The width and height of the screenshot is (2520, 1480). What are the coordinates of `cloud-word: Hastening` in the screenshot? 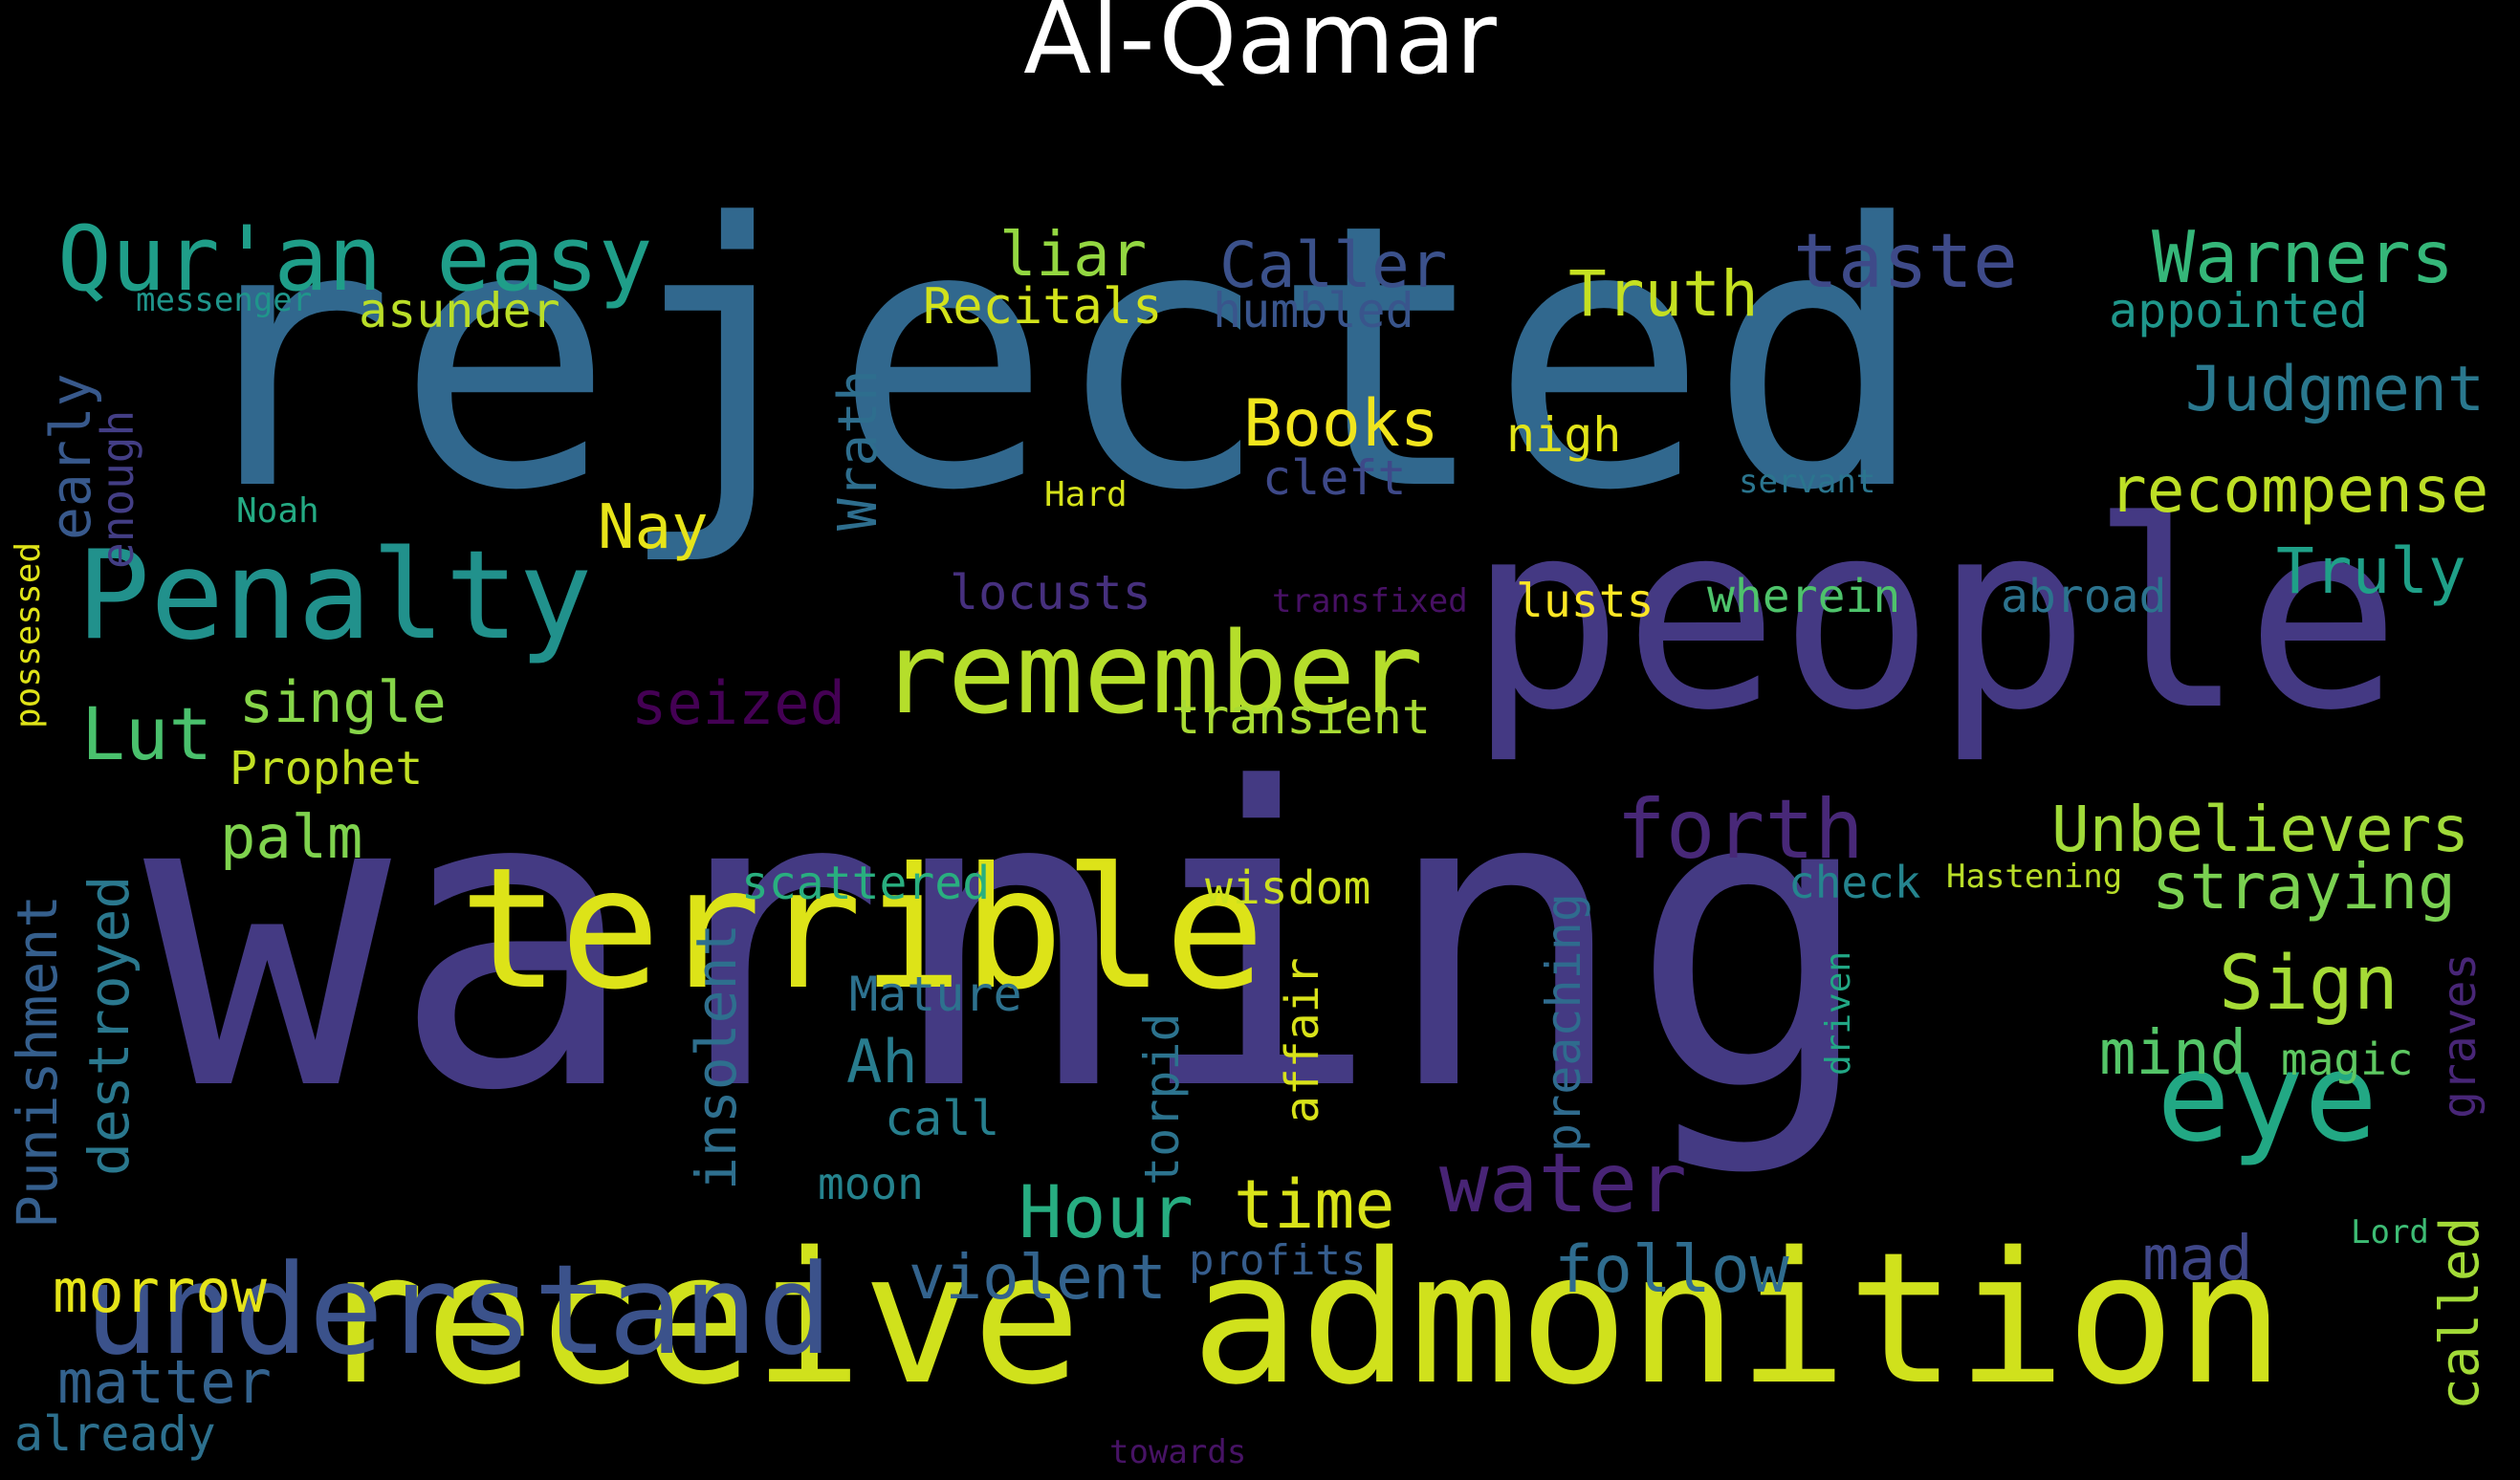 It's located at (2034, 877).